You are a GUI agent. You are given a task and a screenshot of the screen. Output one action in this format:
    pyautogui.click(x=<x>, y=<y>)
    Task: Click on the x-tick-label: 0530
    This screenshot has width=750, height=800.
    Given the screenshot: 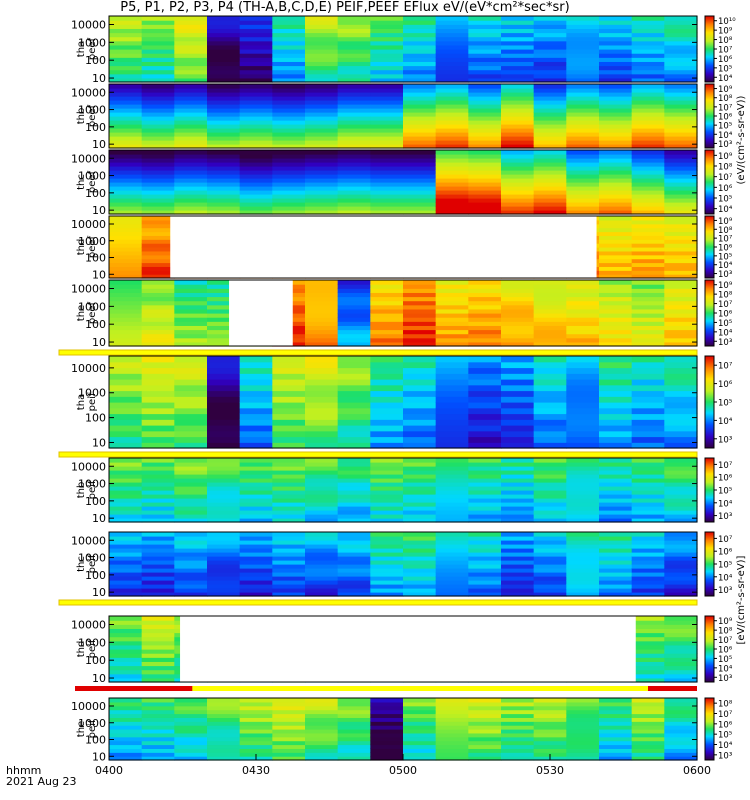 What is the action you would take?
    pyautogui.click(x=550, y=770)
    